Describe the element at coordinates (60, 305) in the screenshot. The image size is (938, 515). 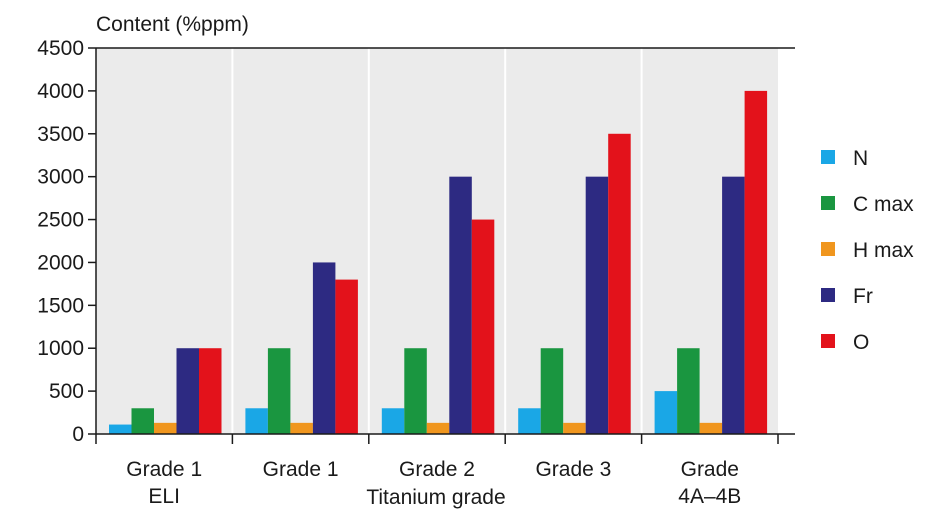
I see `y-tick-label: 1500` at that location.